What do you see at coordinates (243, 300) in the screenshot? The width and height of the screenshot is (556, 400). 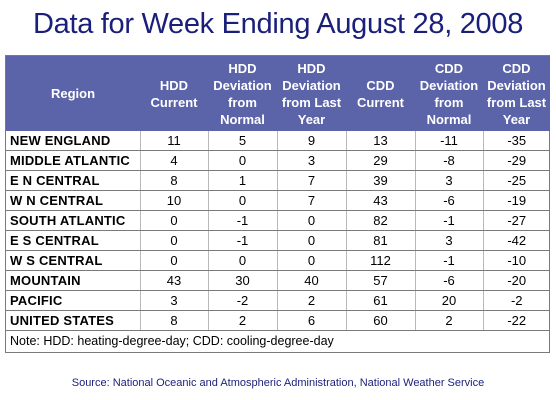 I see `cell-hdd-deviation-normal: -2` at bounding box center [243, 300].